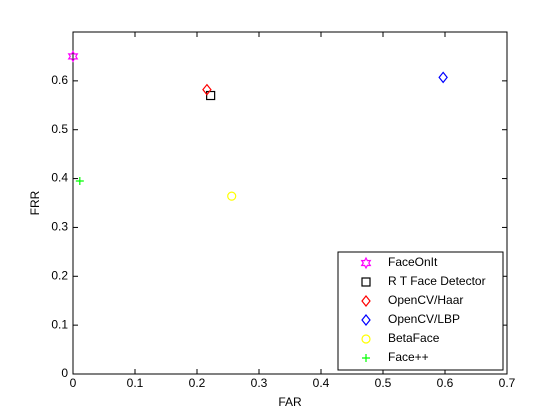  Describe the element at coordinates (73, 383) in the screenshot. I see `x-tick-label: 0` at that location.